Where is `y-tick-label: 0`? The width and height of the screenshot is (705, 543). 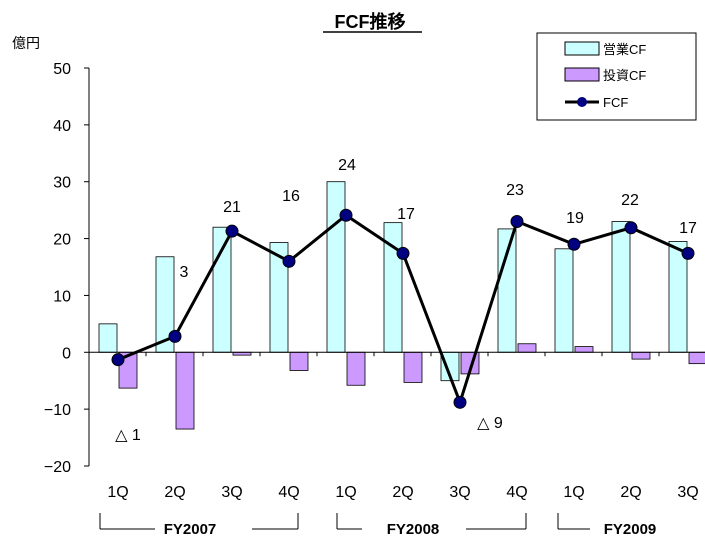 y-tick-label: 0 is located at coordinates (66, 353).